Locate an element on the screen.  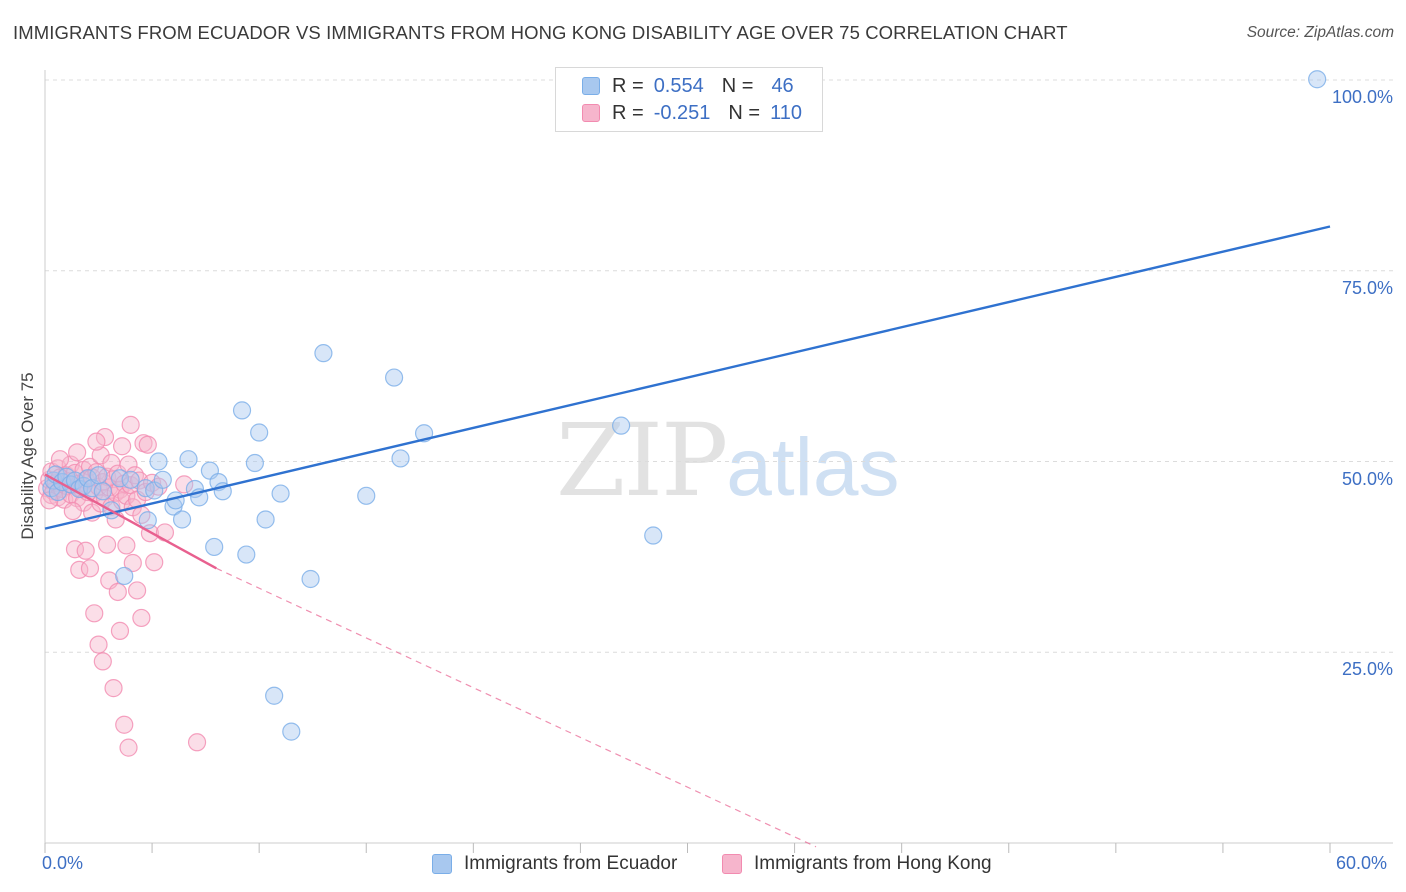
trend-line-hong-kong-extended is located at coordinates (516, 707).